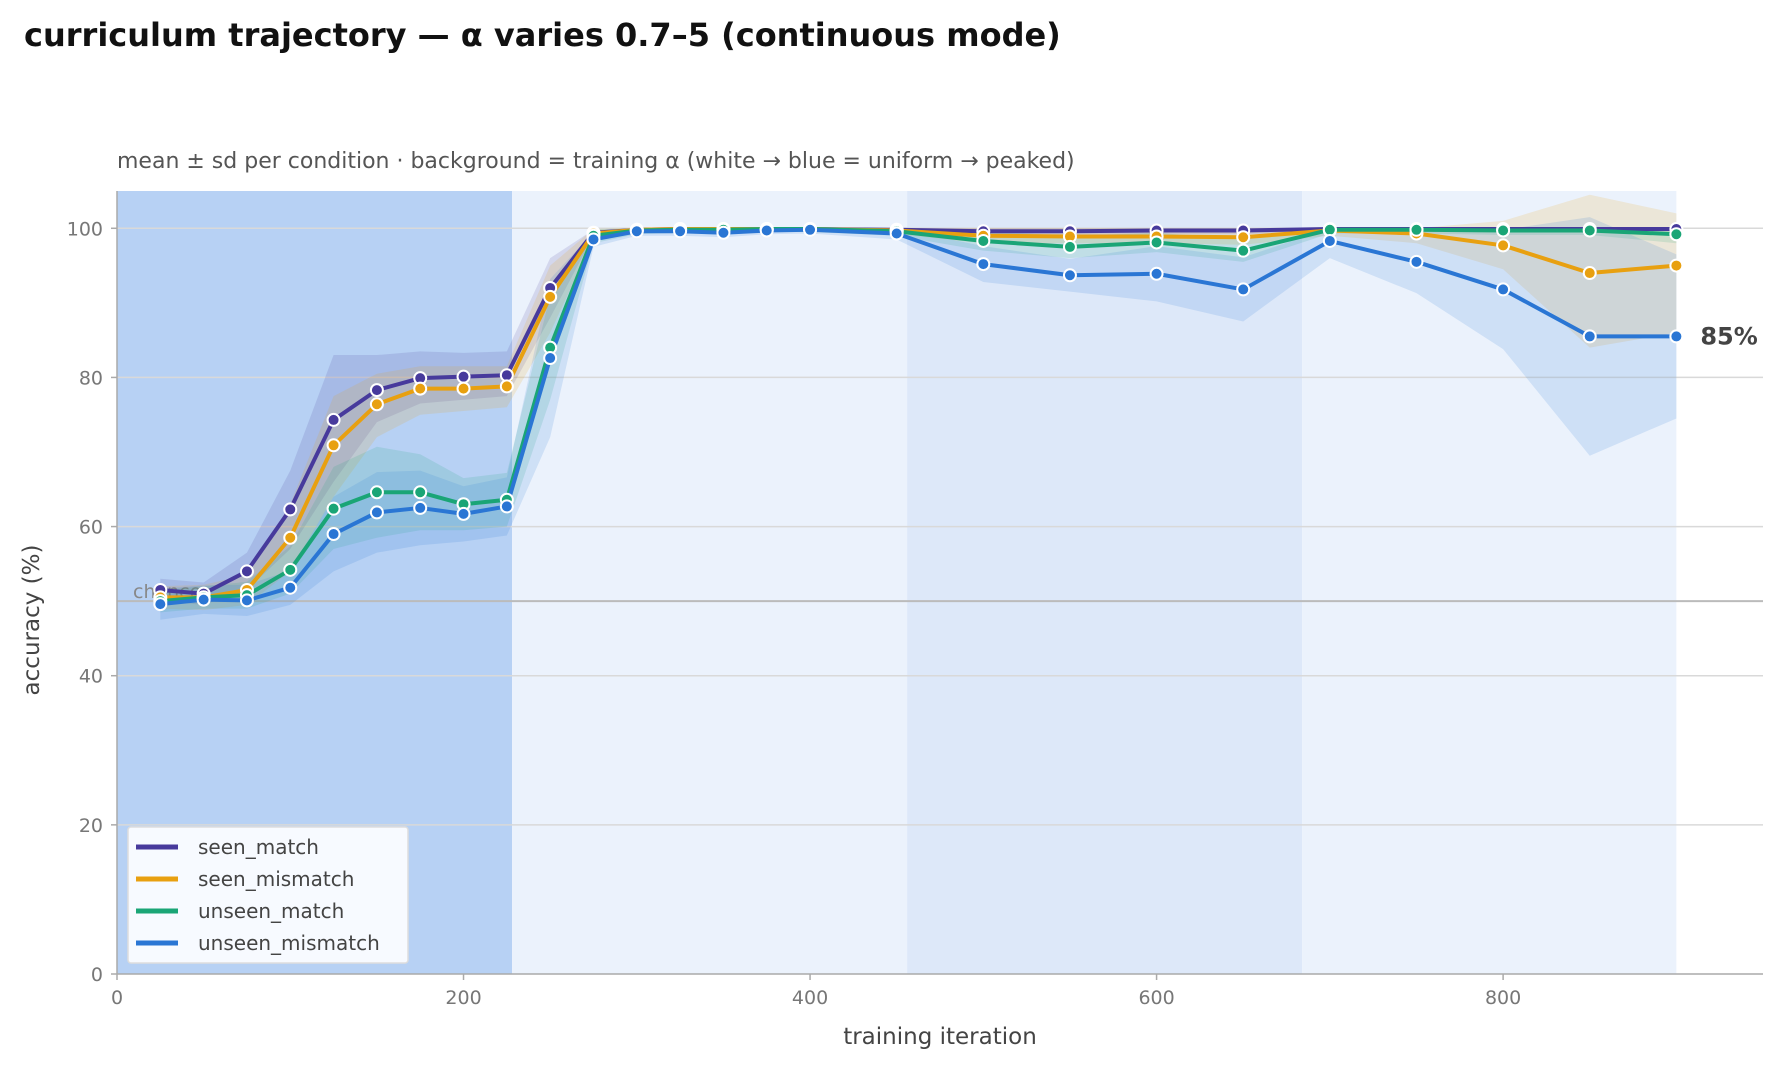 The height and width of the screenshot is (1066, 1778). I want to click on legend-box, so click(268, 895).